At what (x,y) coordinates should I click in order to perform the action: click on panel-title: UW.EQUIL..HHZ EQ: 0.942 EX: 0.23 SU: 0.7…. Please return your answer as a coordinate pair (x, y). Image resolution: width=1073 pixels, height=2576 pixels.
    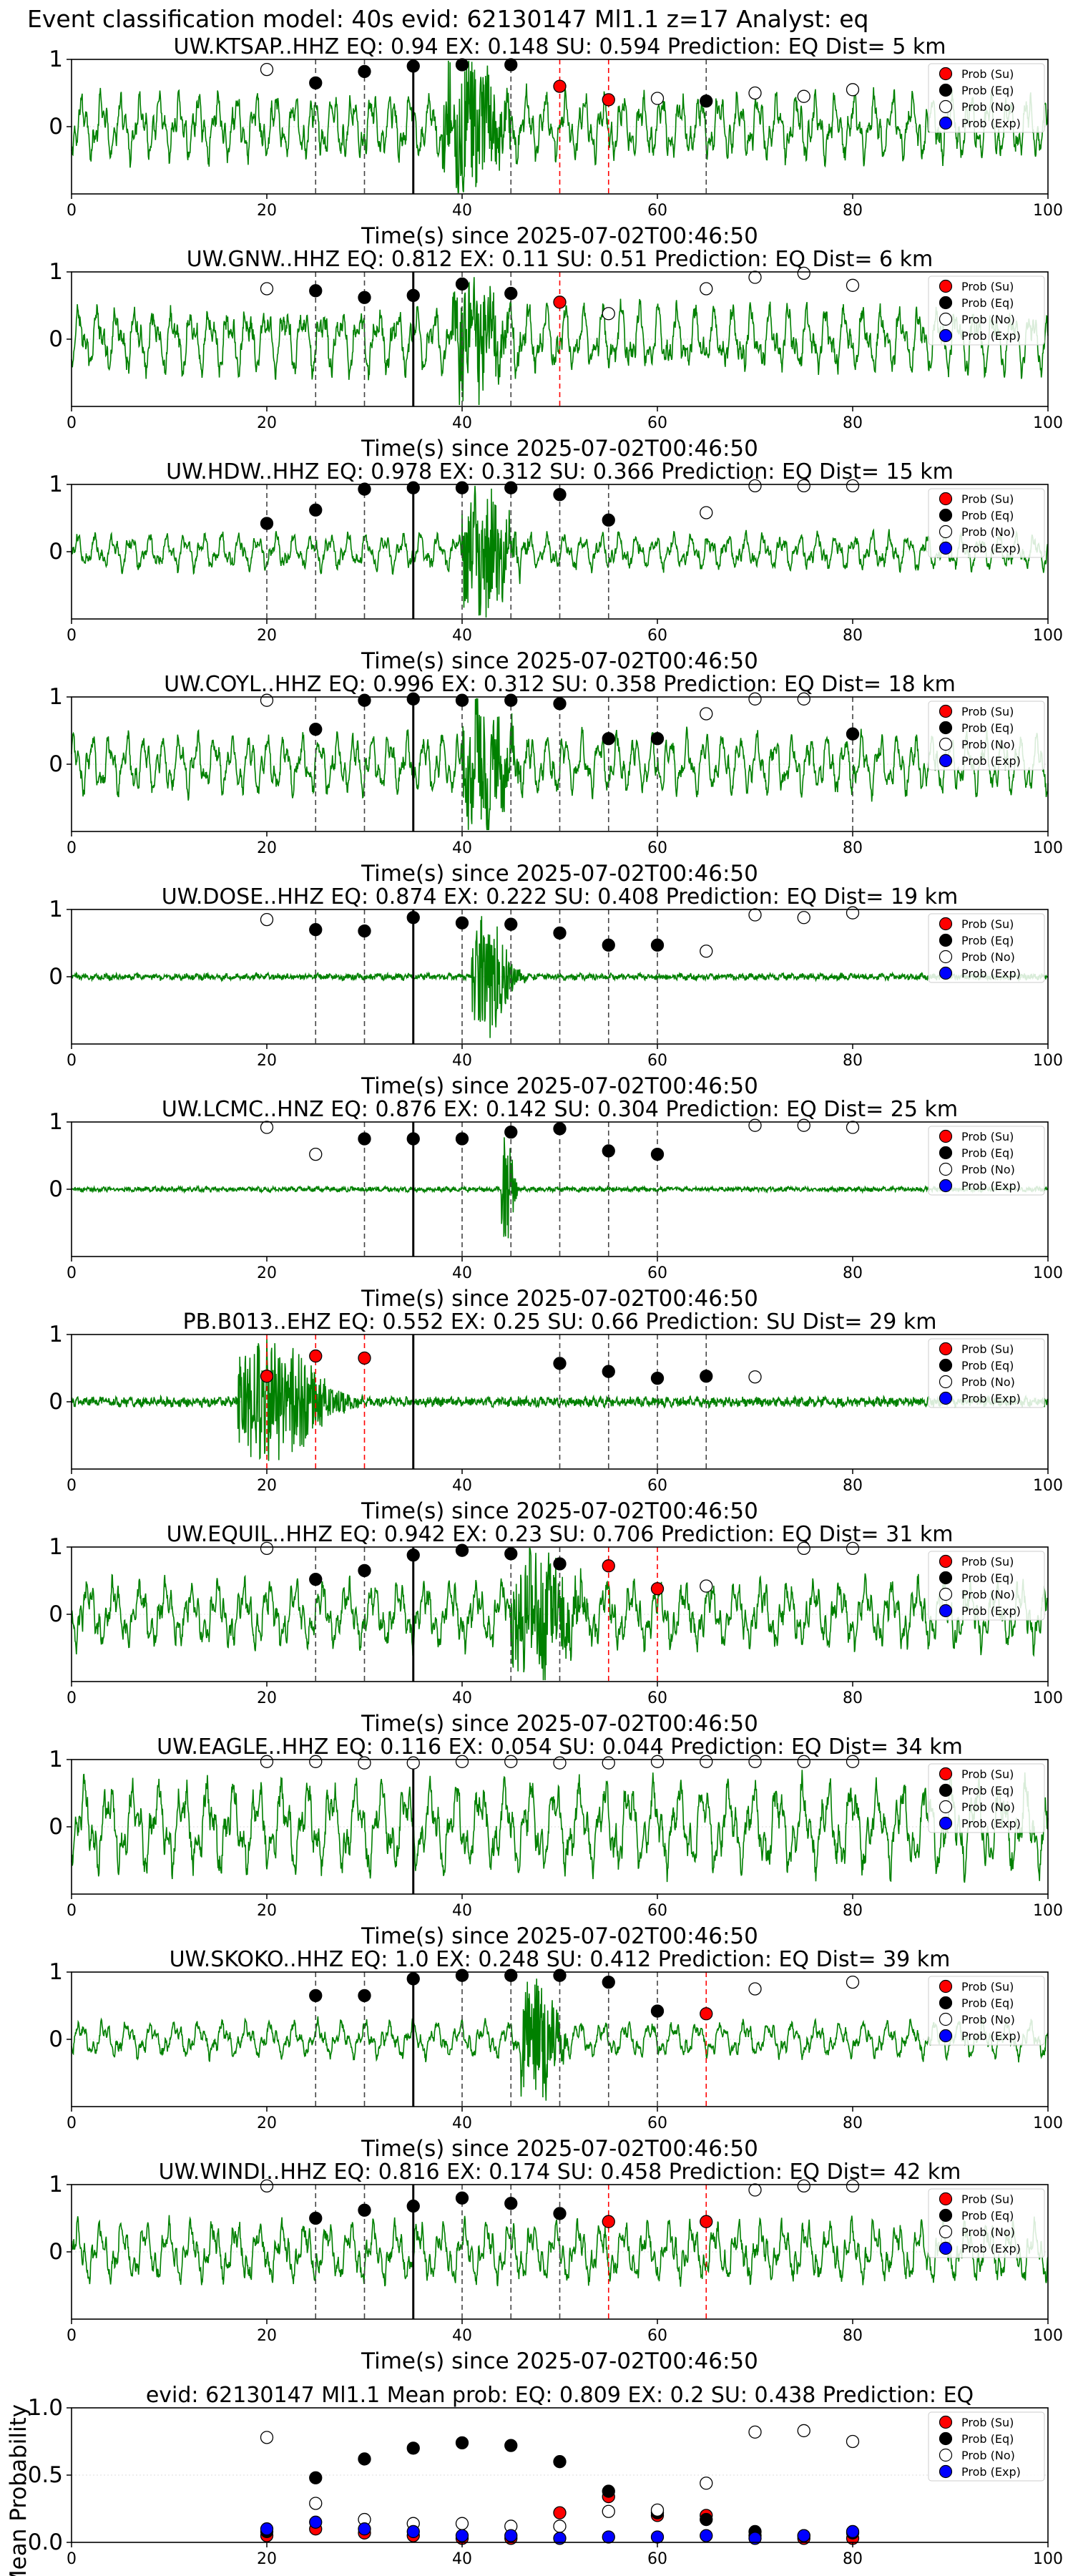
    Looking at the image, I should click on (560, 1534).